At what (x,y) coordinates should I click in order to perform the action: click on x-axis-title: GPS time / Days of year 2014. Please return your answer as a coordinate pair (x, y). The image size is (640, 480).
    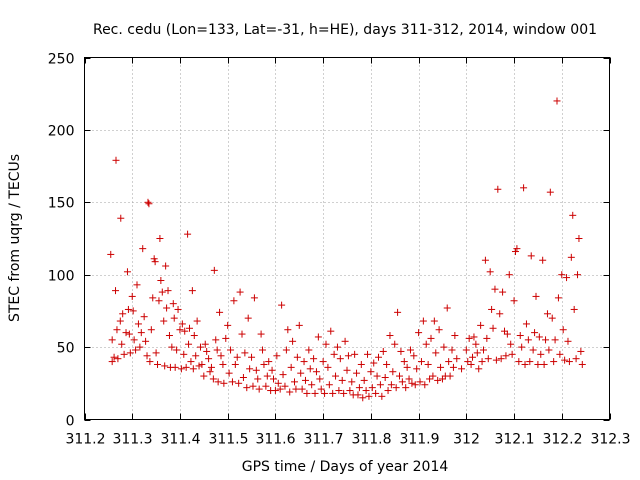
    Looking at the image, I should click on (345, 467).